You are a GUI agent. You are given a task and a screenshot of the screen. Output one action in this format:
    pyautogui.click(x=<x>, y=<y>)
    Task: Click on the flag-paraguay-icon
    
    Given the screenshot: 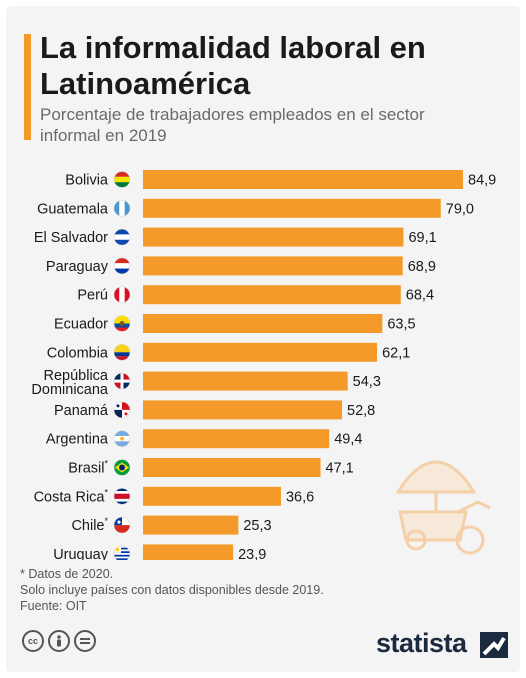 What is the action you would take?
    pyautogui.click(x=122, y=266)
    